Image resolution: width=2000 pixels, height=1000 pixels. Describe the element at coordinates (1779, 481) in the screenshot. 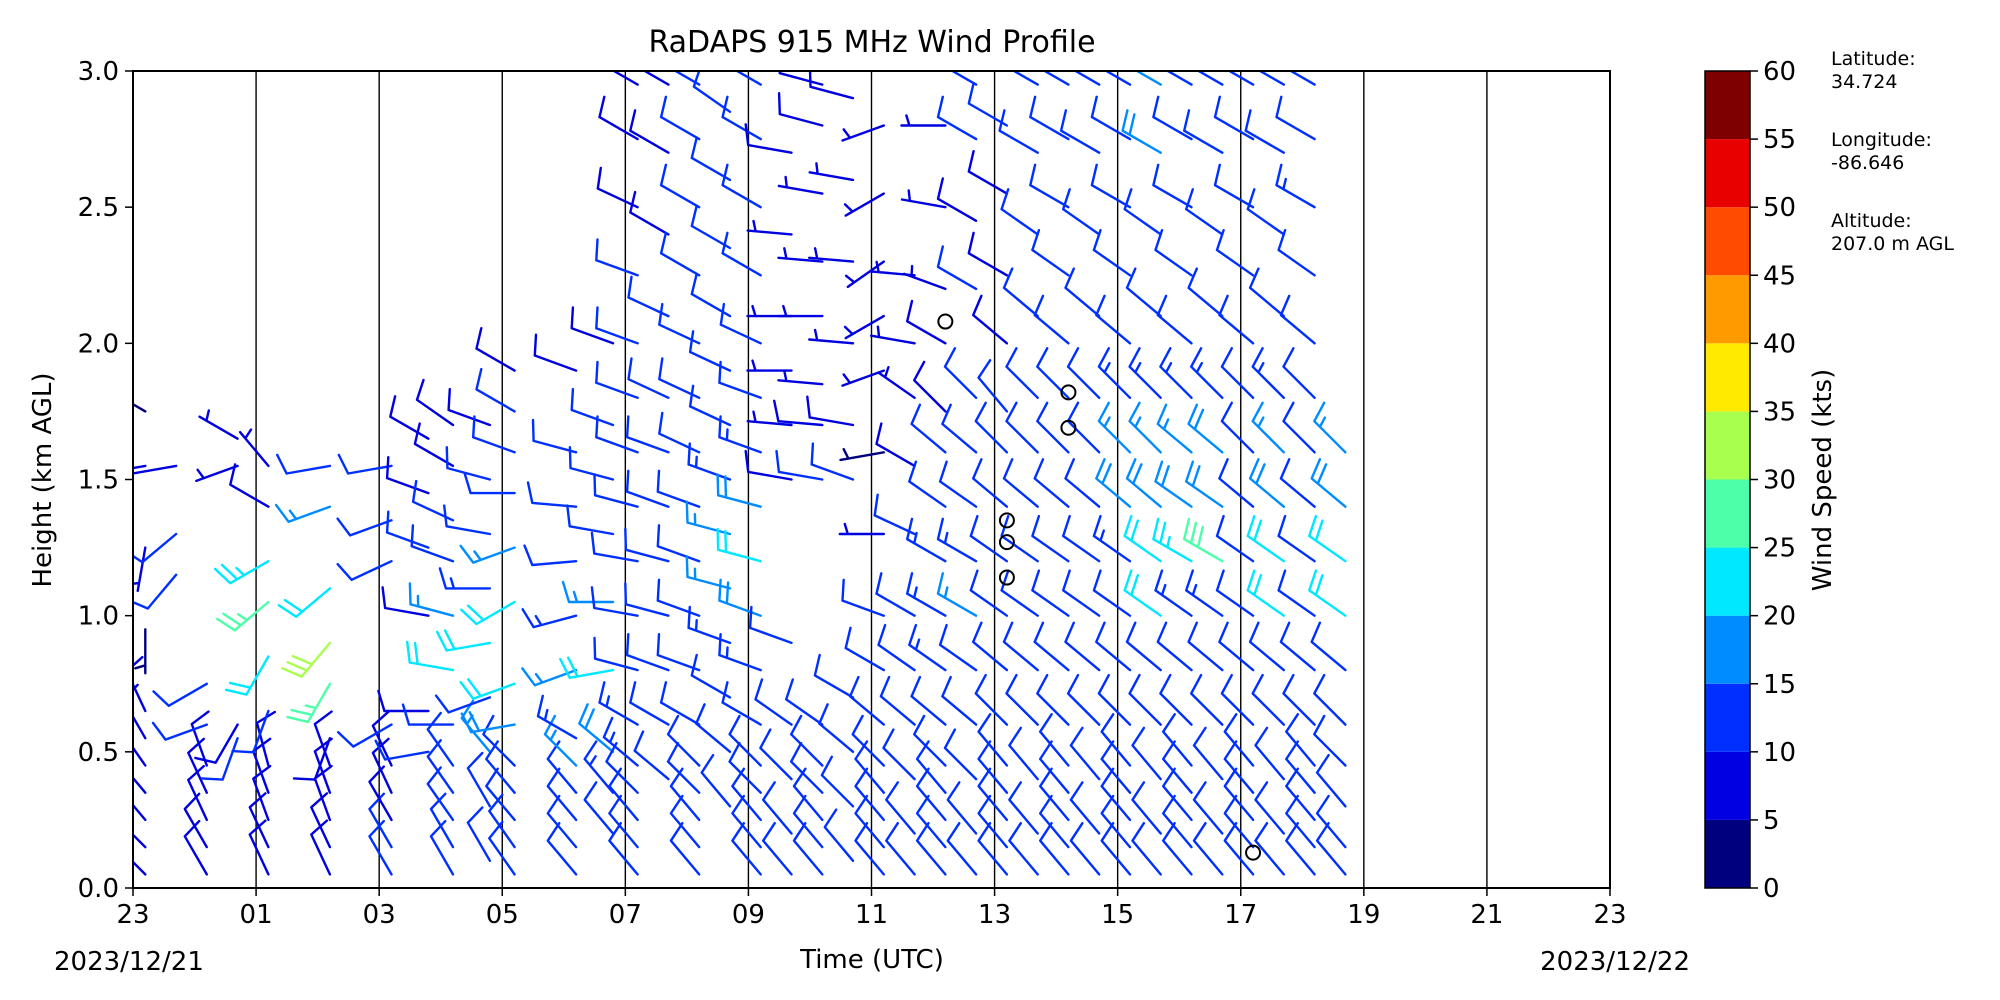

I see `colorbar-tick-label: 30` at that location.